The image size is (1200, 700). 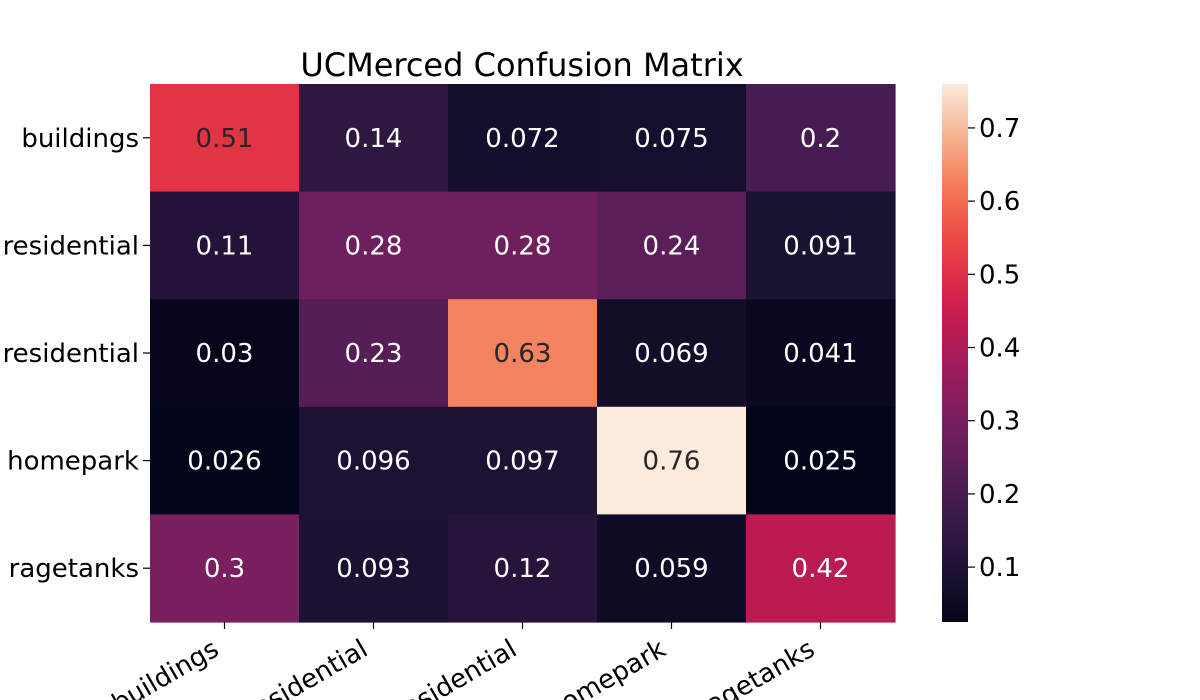 What do you see at coordinates (955, 353) in the screenshot?
I see `colorbar-gradient` at bounding box center [955, 353].